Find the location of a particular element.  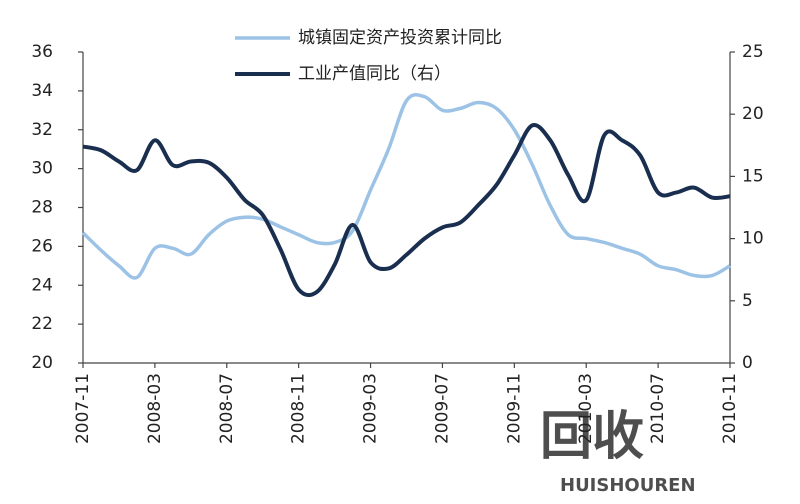

watermark: 回收 is located at coordinates (592, 437).